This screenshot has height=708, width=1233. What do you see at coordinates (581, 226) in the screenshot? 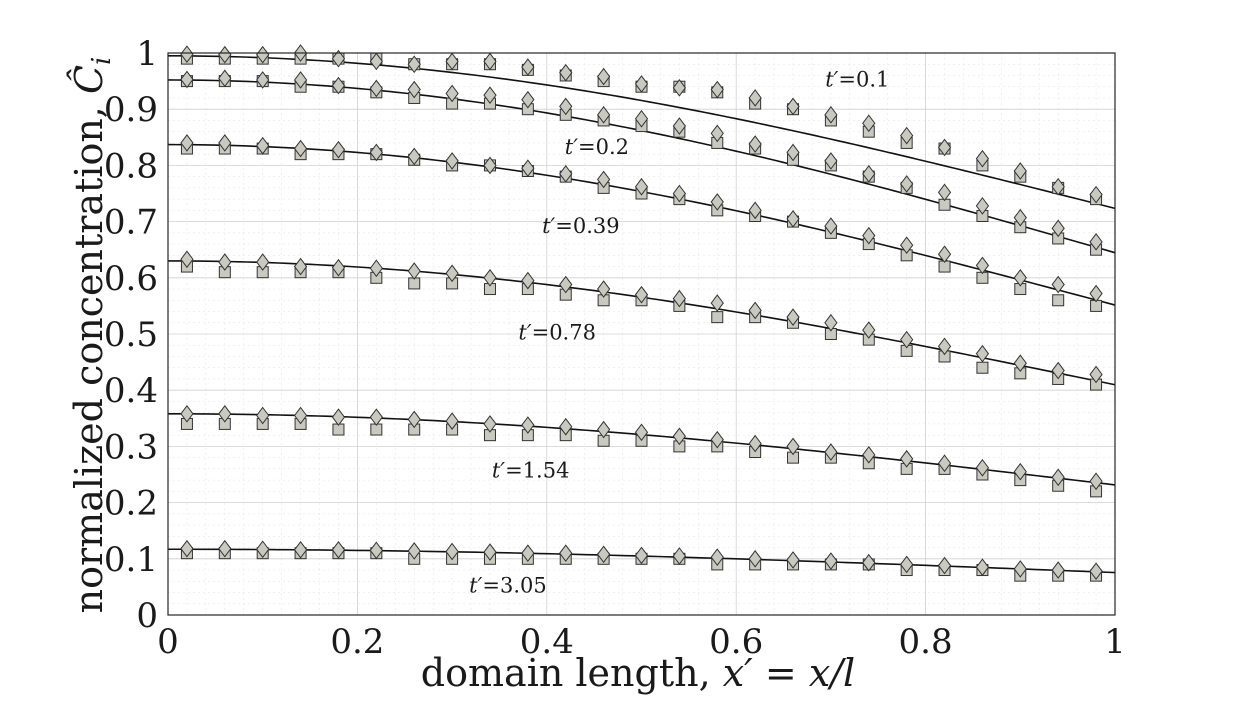
I see `curve-time-label: t′=0.39` at bounding box center [581, 226].